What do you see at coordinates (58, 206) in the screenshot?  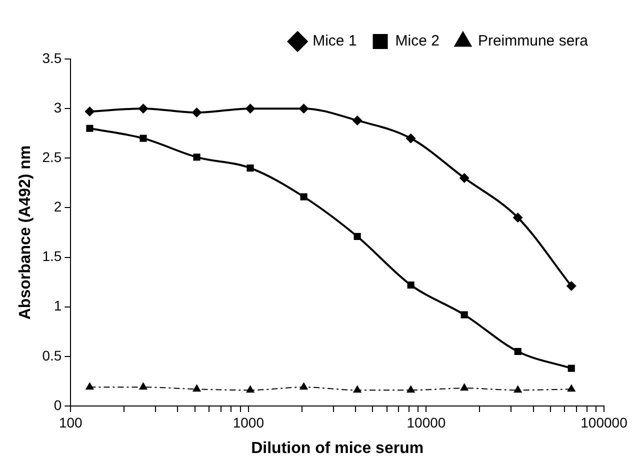 I see `y-tick-label: 2` at bounding box center [58, 206].